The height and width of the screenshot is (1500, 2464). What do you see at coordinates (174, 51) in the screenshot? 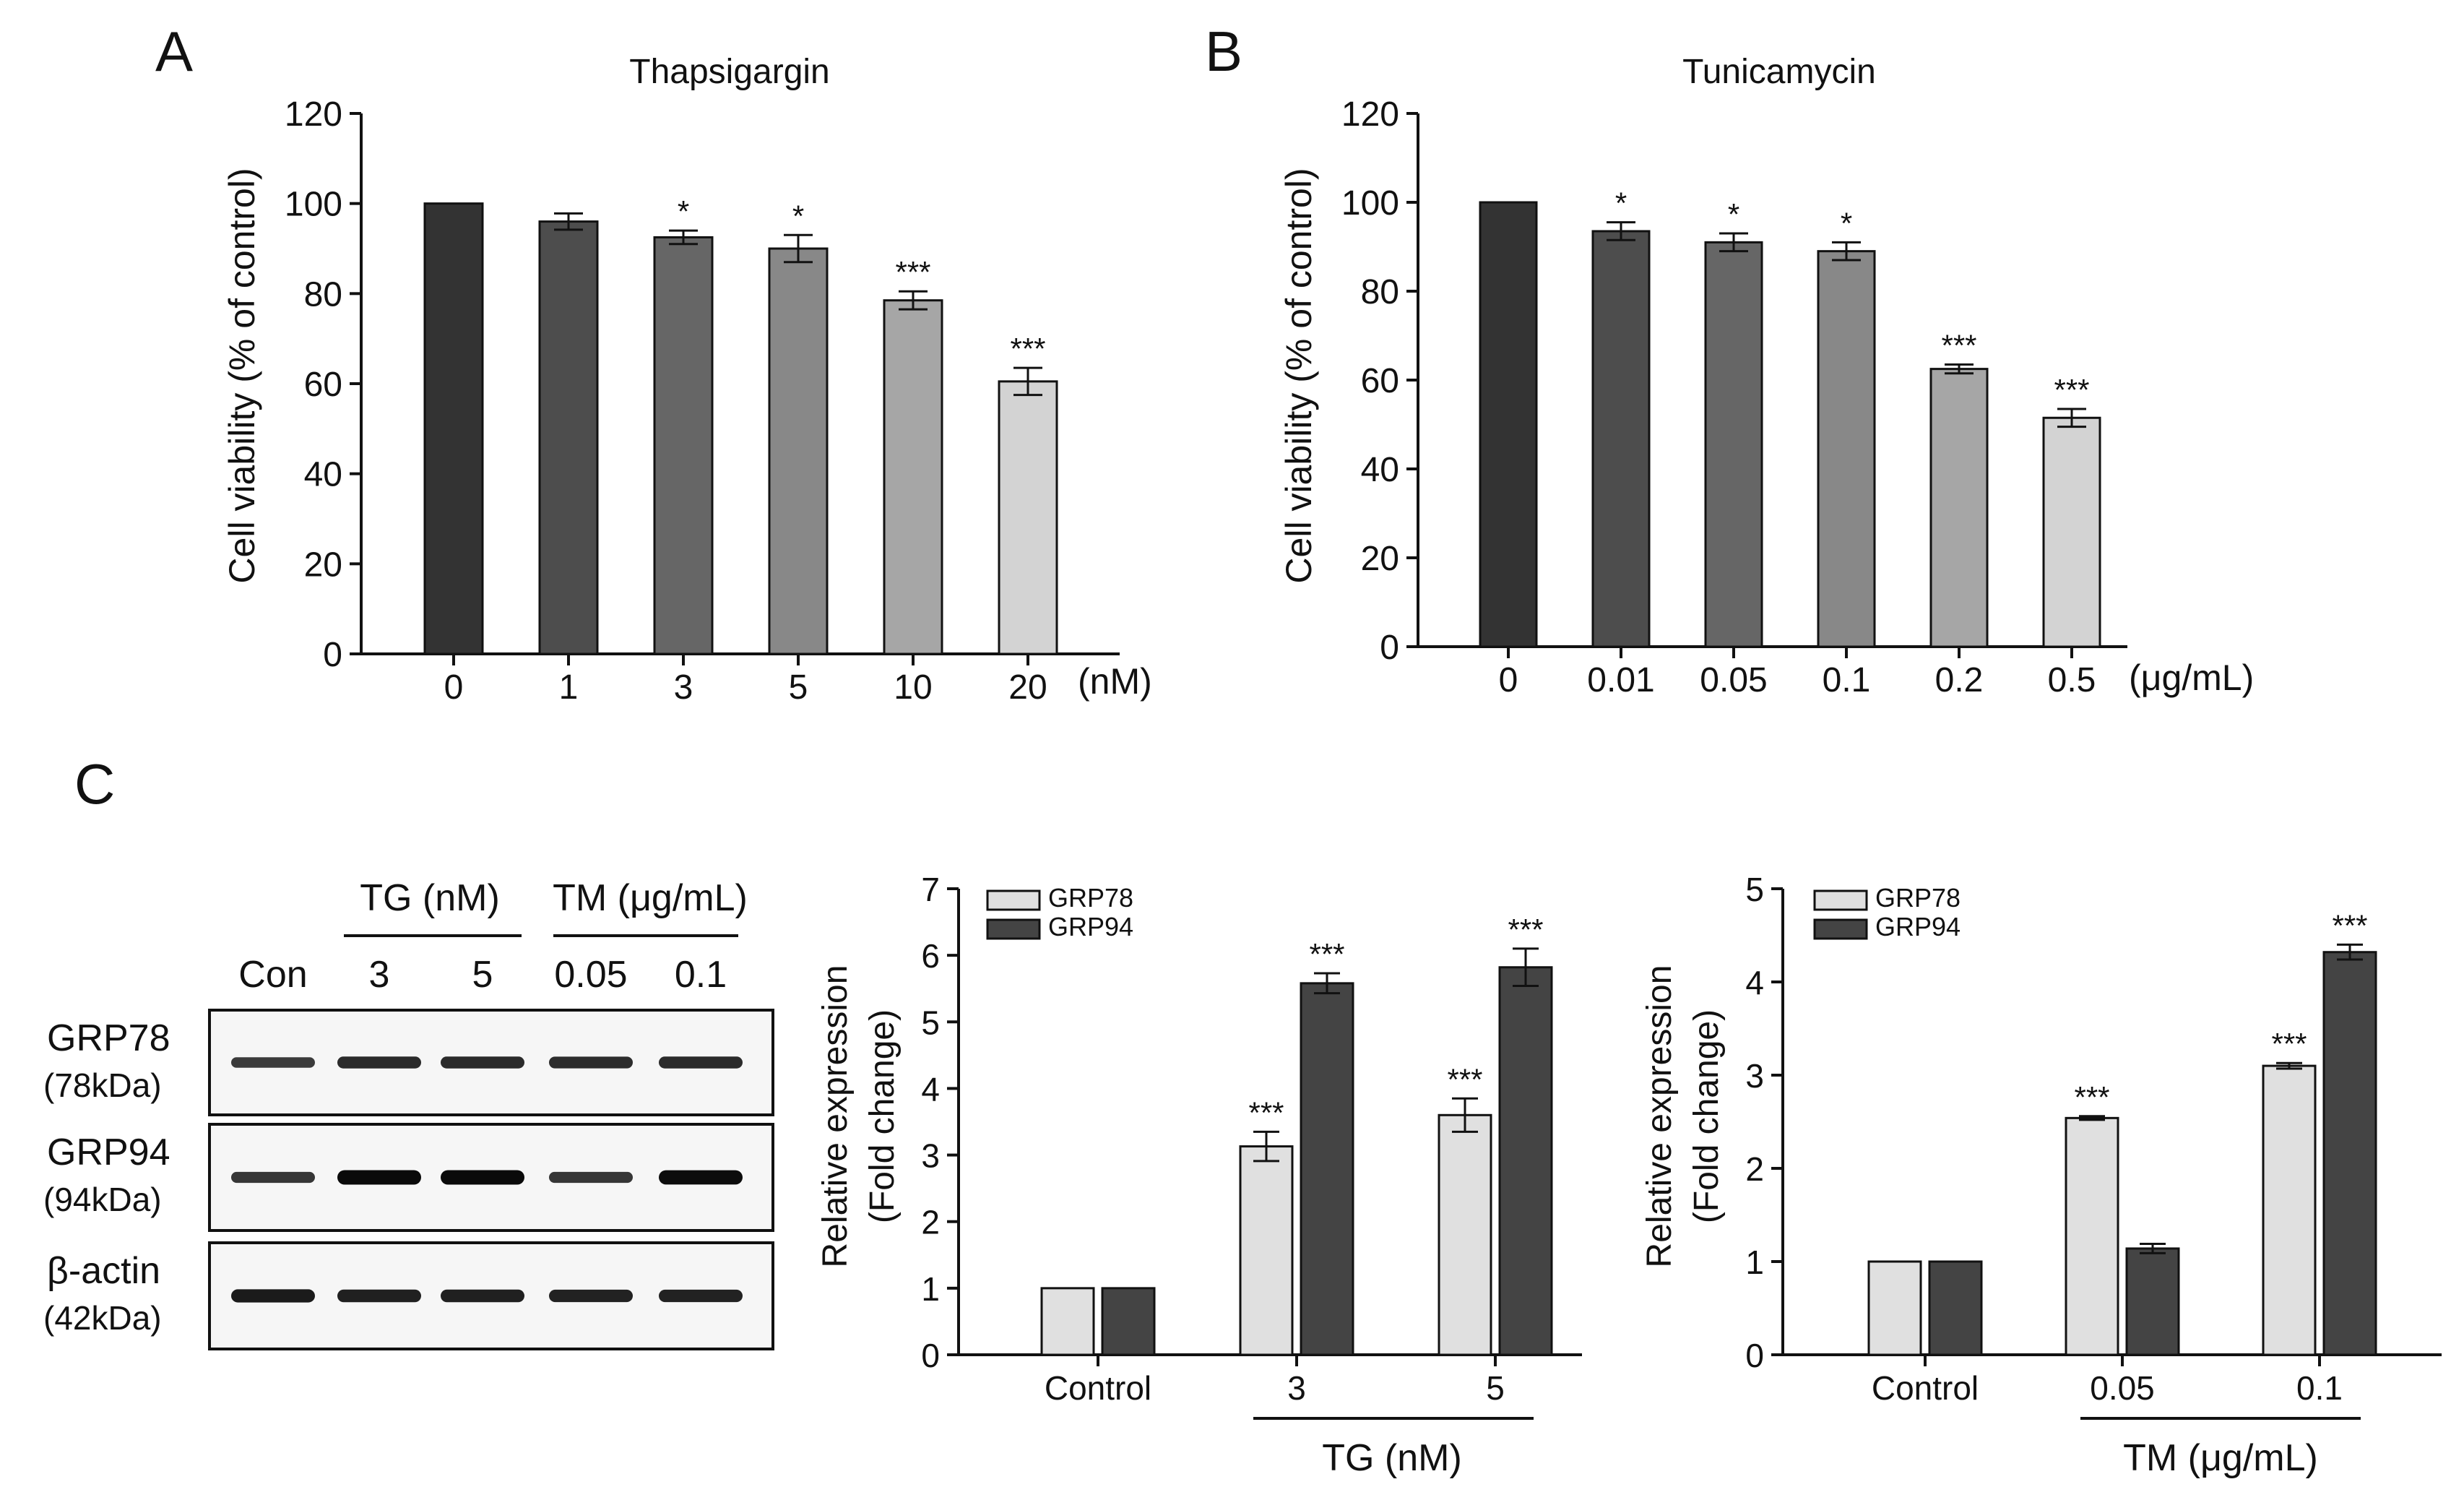
I see `panel-letter-a: A` at bounding box center [174, 51].